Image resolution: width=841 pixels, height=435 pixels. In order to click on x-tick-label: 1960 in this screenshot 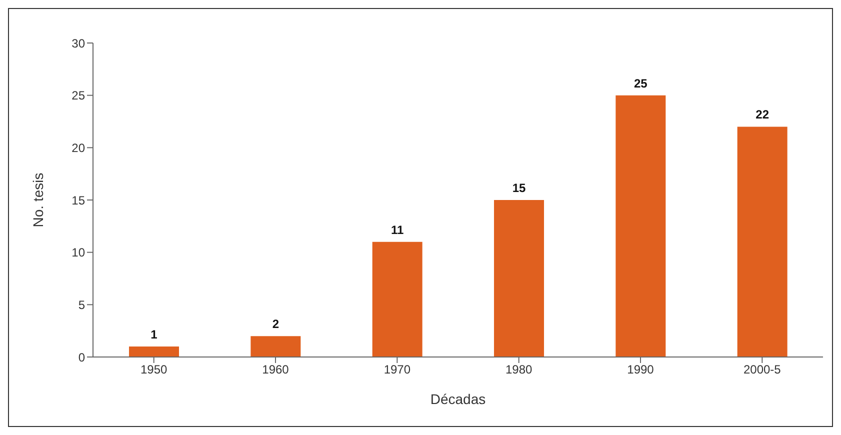, I will do `click(276, 369)`.